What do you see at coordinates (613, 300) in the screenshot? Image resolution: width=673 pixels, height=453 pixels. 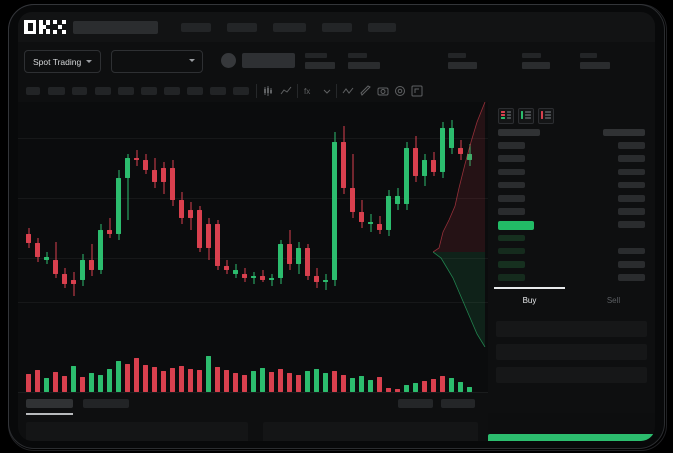 I see `tab-sell: Sell` at bounding box center [613, 300].